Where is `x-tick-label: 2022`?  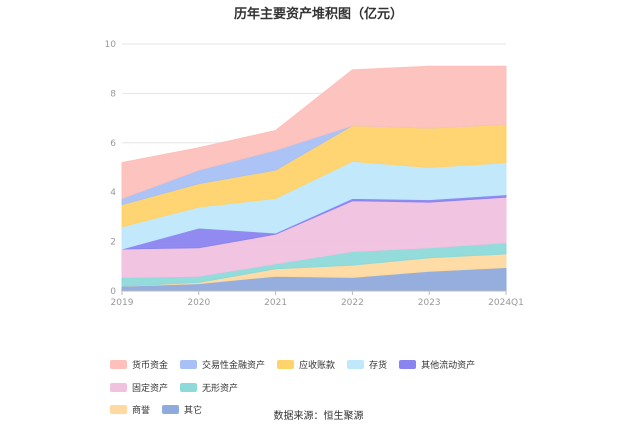 x-tick-label: 2022 is located at coordinates (352, 303).